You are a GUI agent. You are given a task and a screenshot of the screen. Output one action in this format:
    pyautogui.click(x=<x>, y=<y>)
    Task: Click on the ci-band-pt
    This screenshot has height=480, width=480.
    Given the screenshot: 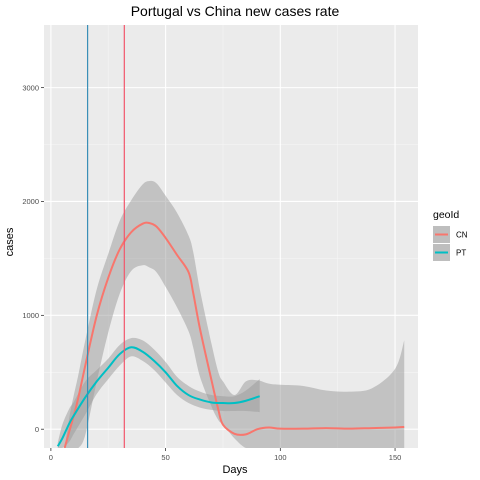 What is the action you would take?
    pyautogui.click(x=158, y=392)
    